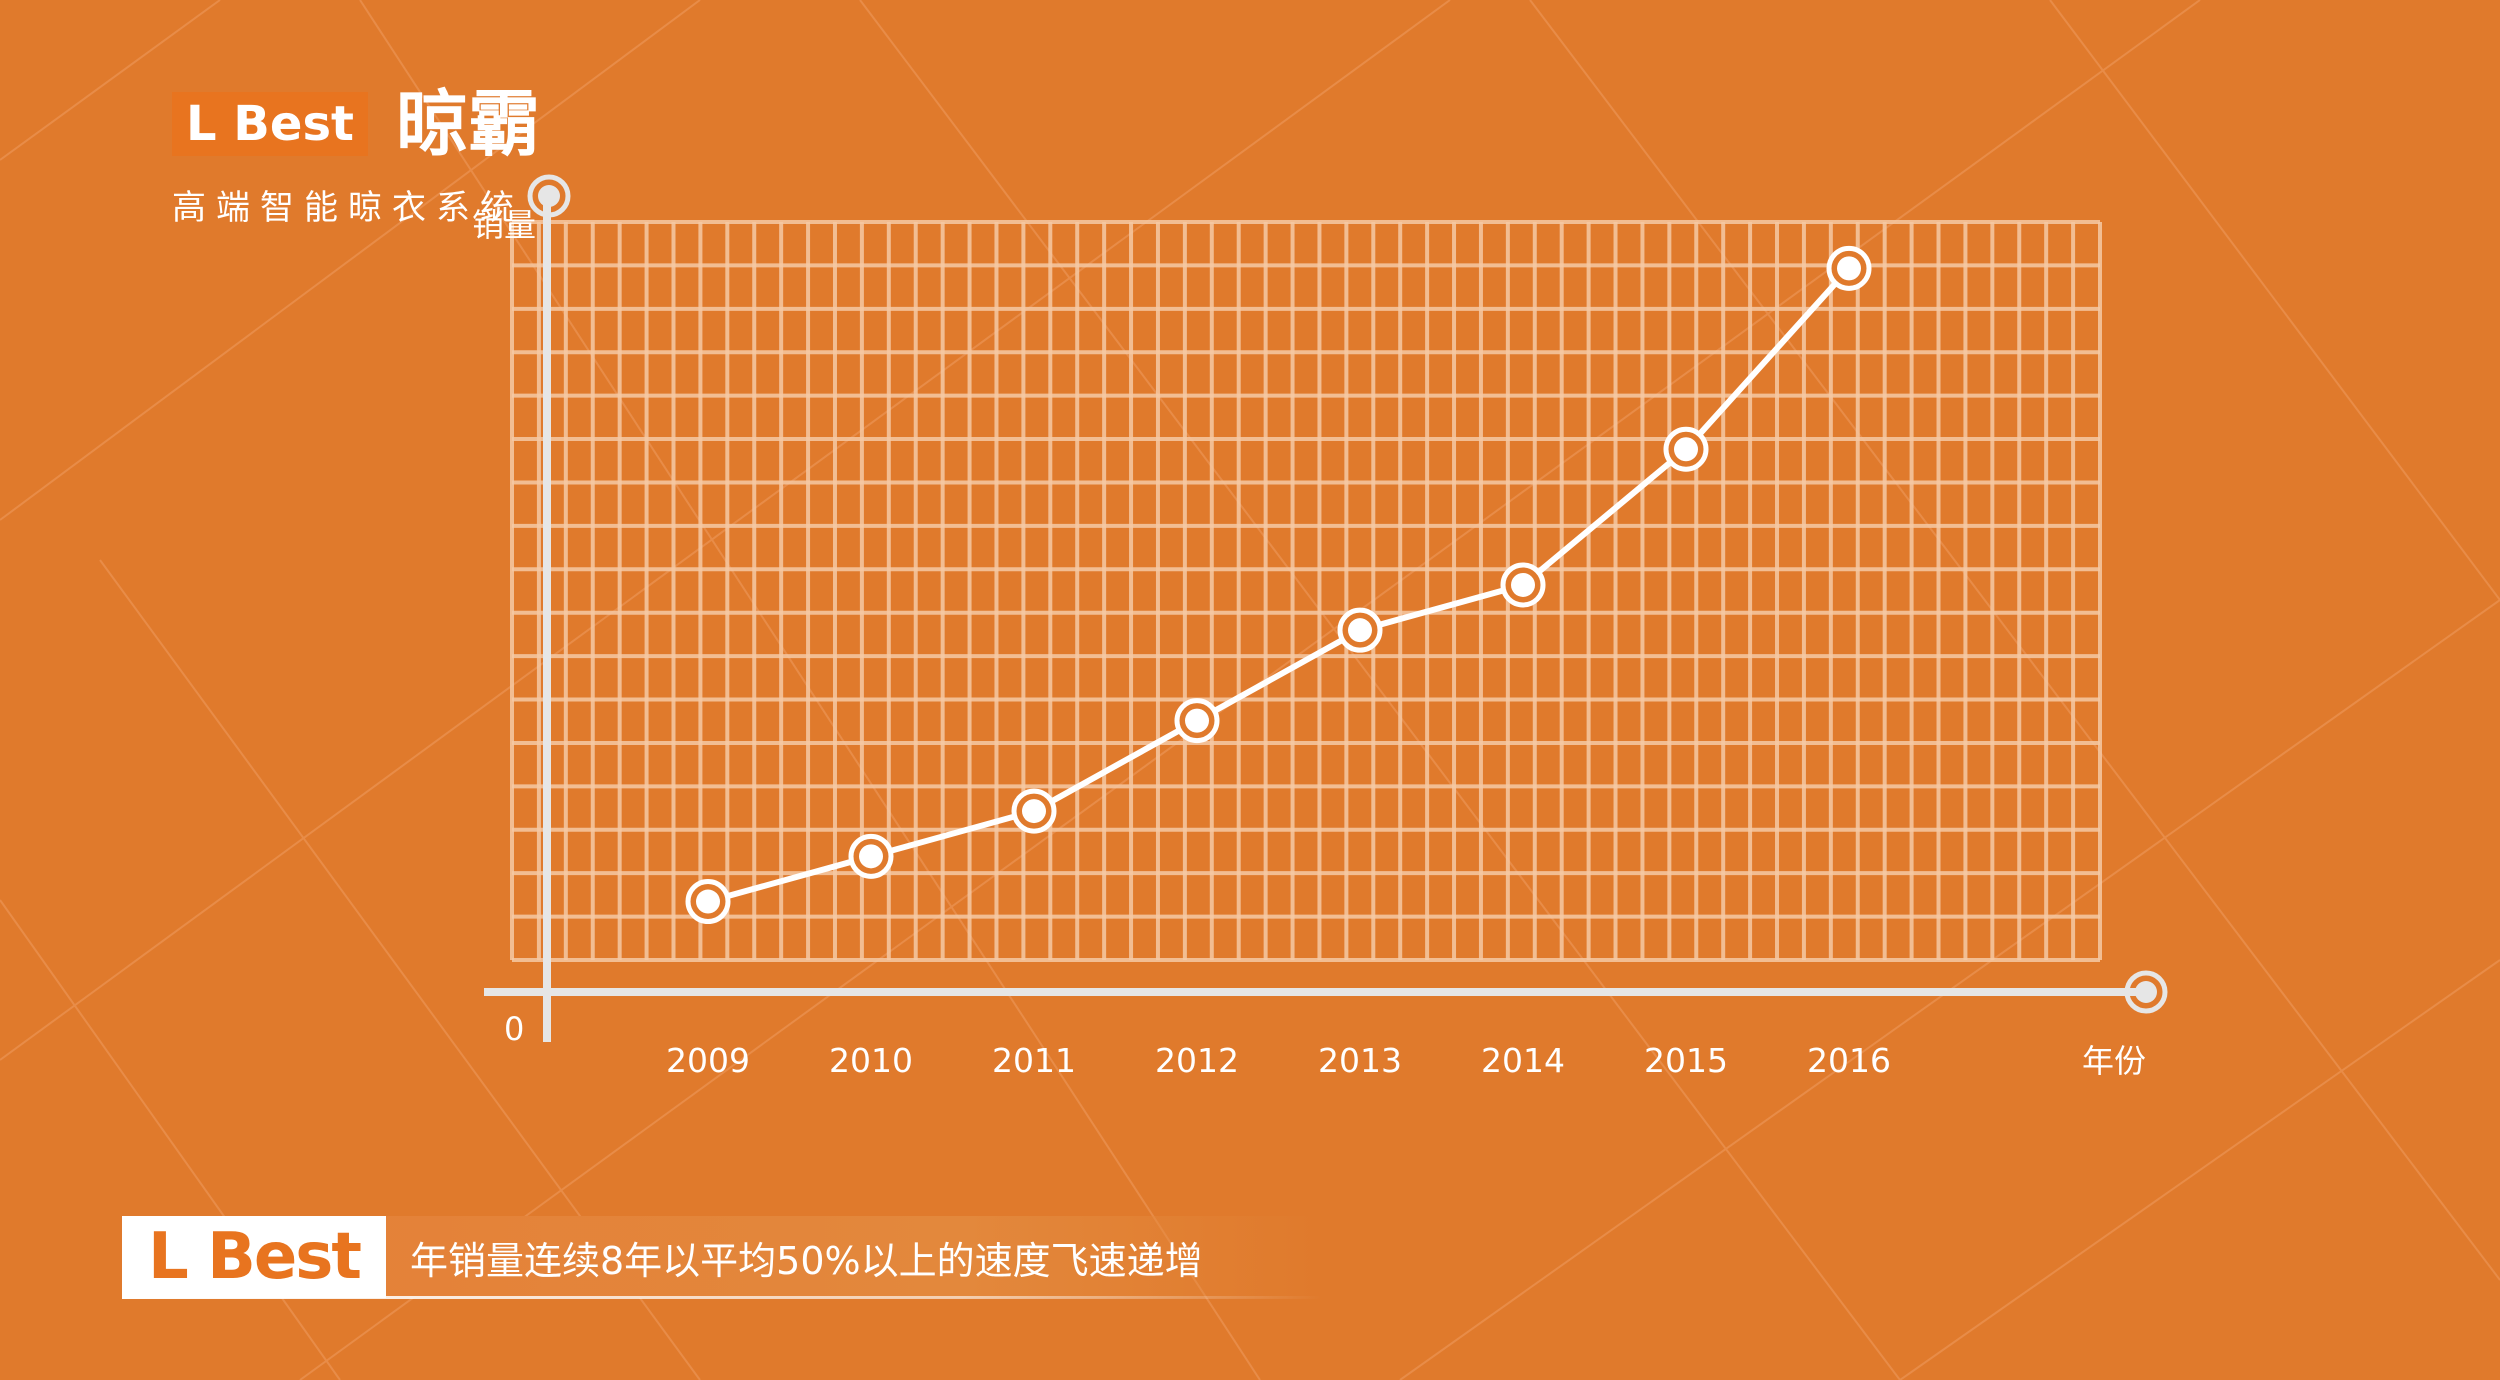 The width and height of the screenshot is (2500, 1380). What do you see at coordinates (1523, 1060) in the screenshot?
I see `x-tick-label-2014: 2014` at bounding box center [1523, 1060].